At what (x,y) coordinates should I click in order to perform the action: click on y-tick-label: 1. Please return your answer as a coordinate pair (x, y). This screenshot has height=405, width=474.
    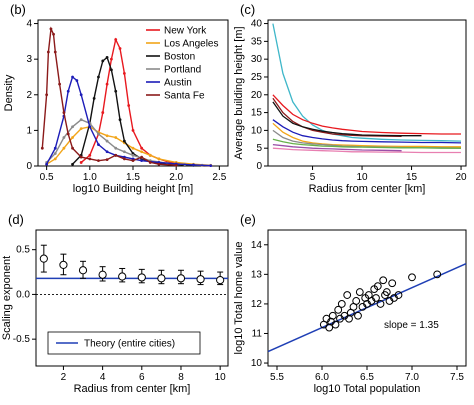
    Looking at the image, I should click on (29, 130).